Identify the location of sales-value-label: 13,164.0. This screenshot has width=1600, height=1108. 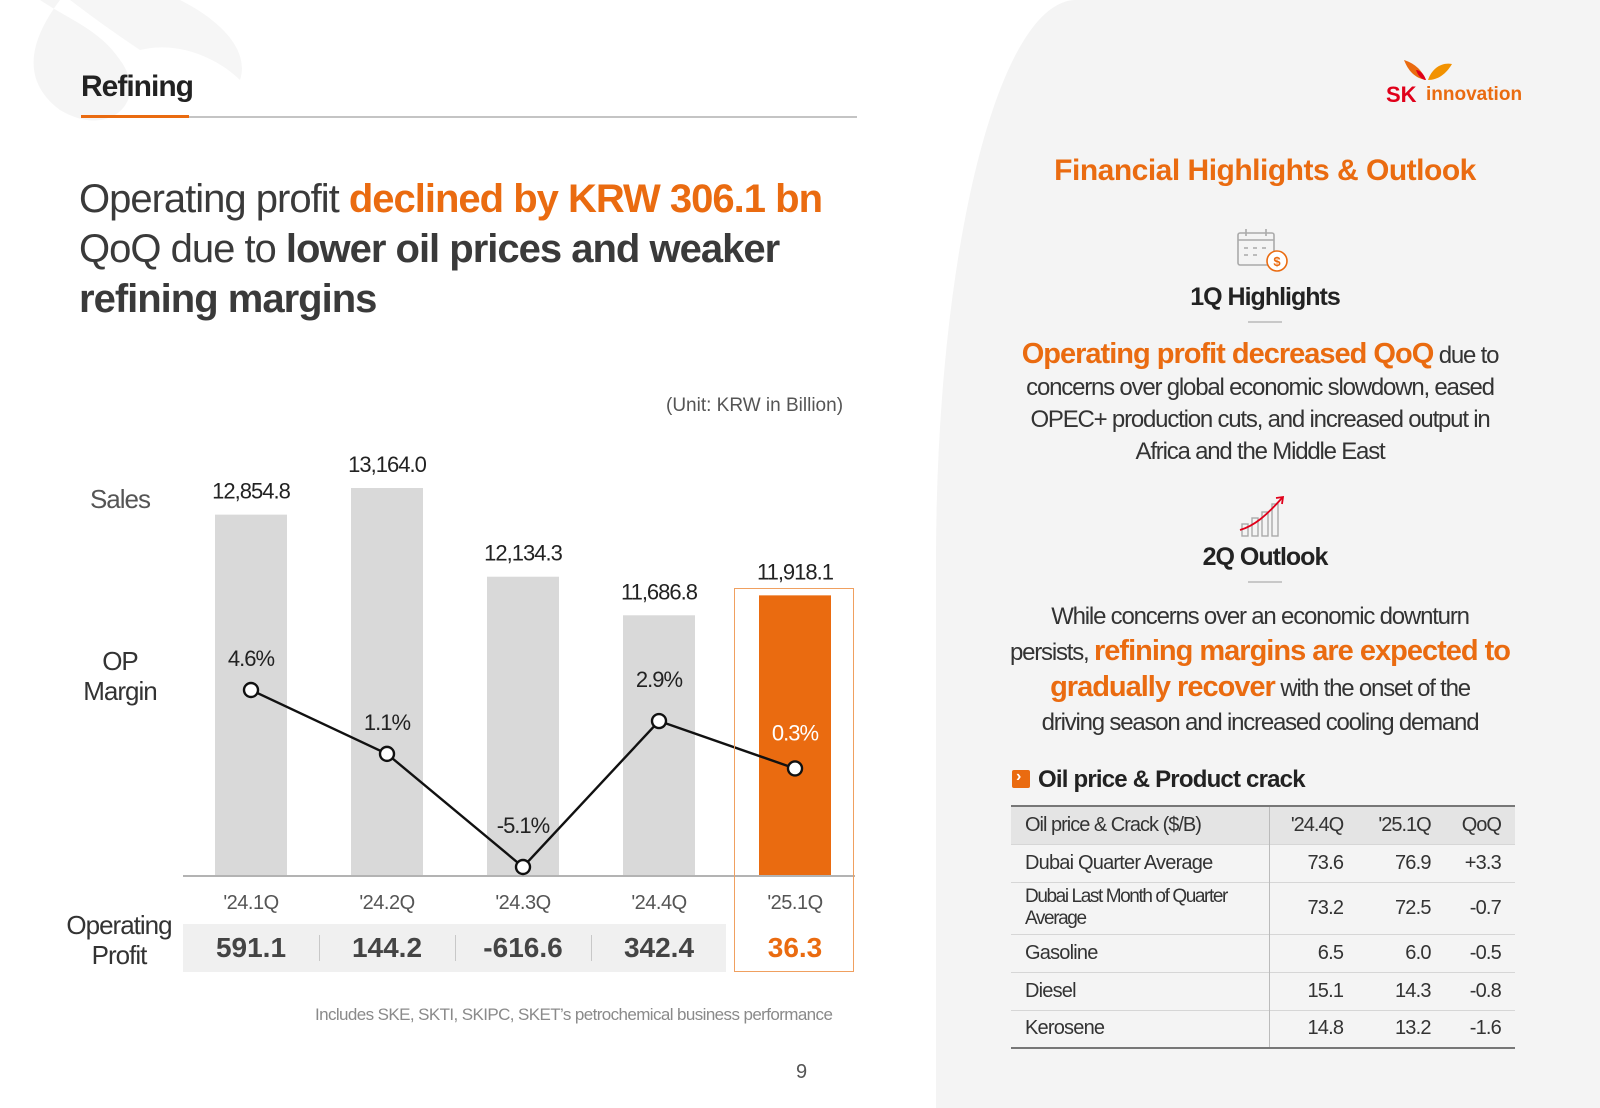
(387, 464).